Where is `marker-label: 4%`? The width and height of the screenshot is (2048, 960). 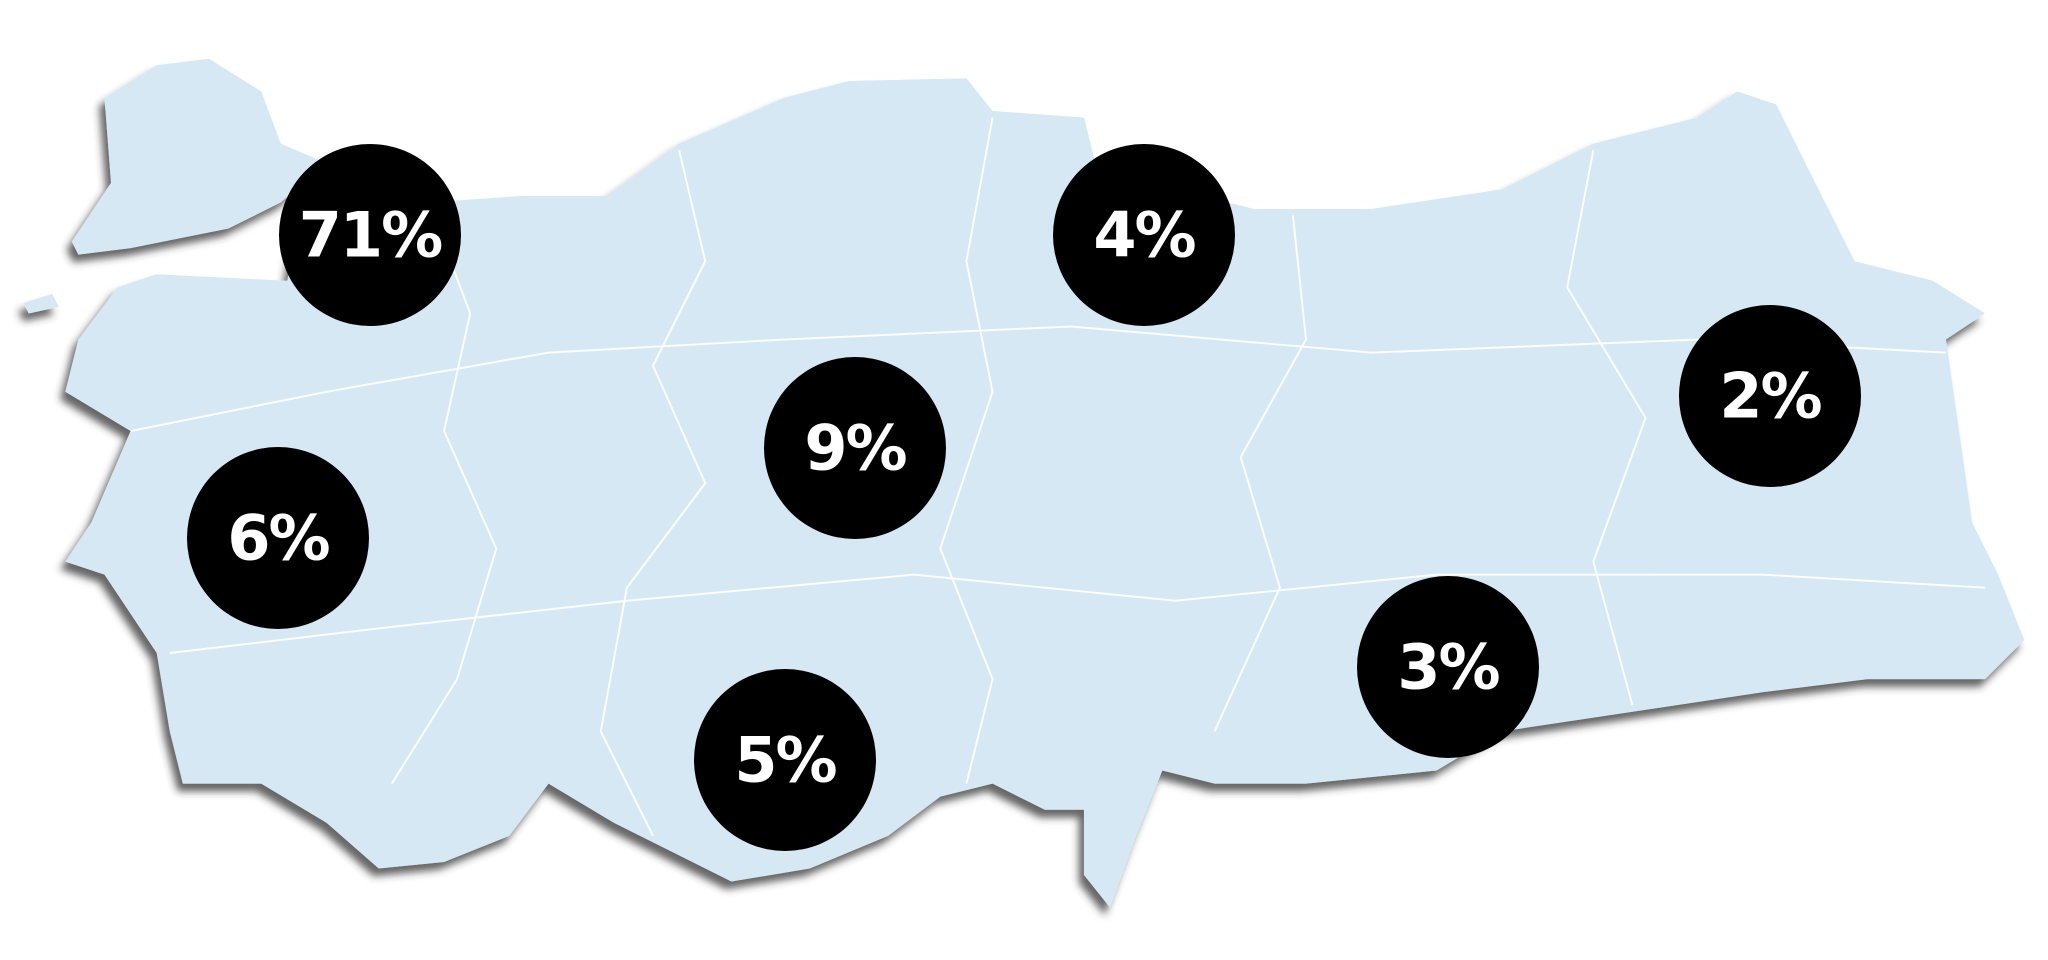
marker-label: 4% is located at coordinates (1144, 235).